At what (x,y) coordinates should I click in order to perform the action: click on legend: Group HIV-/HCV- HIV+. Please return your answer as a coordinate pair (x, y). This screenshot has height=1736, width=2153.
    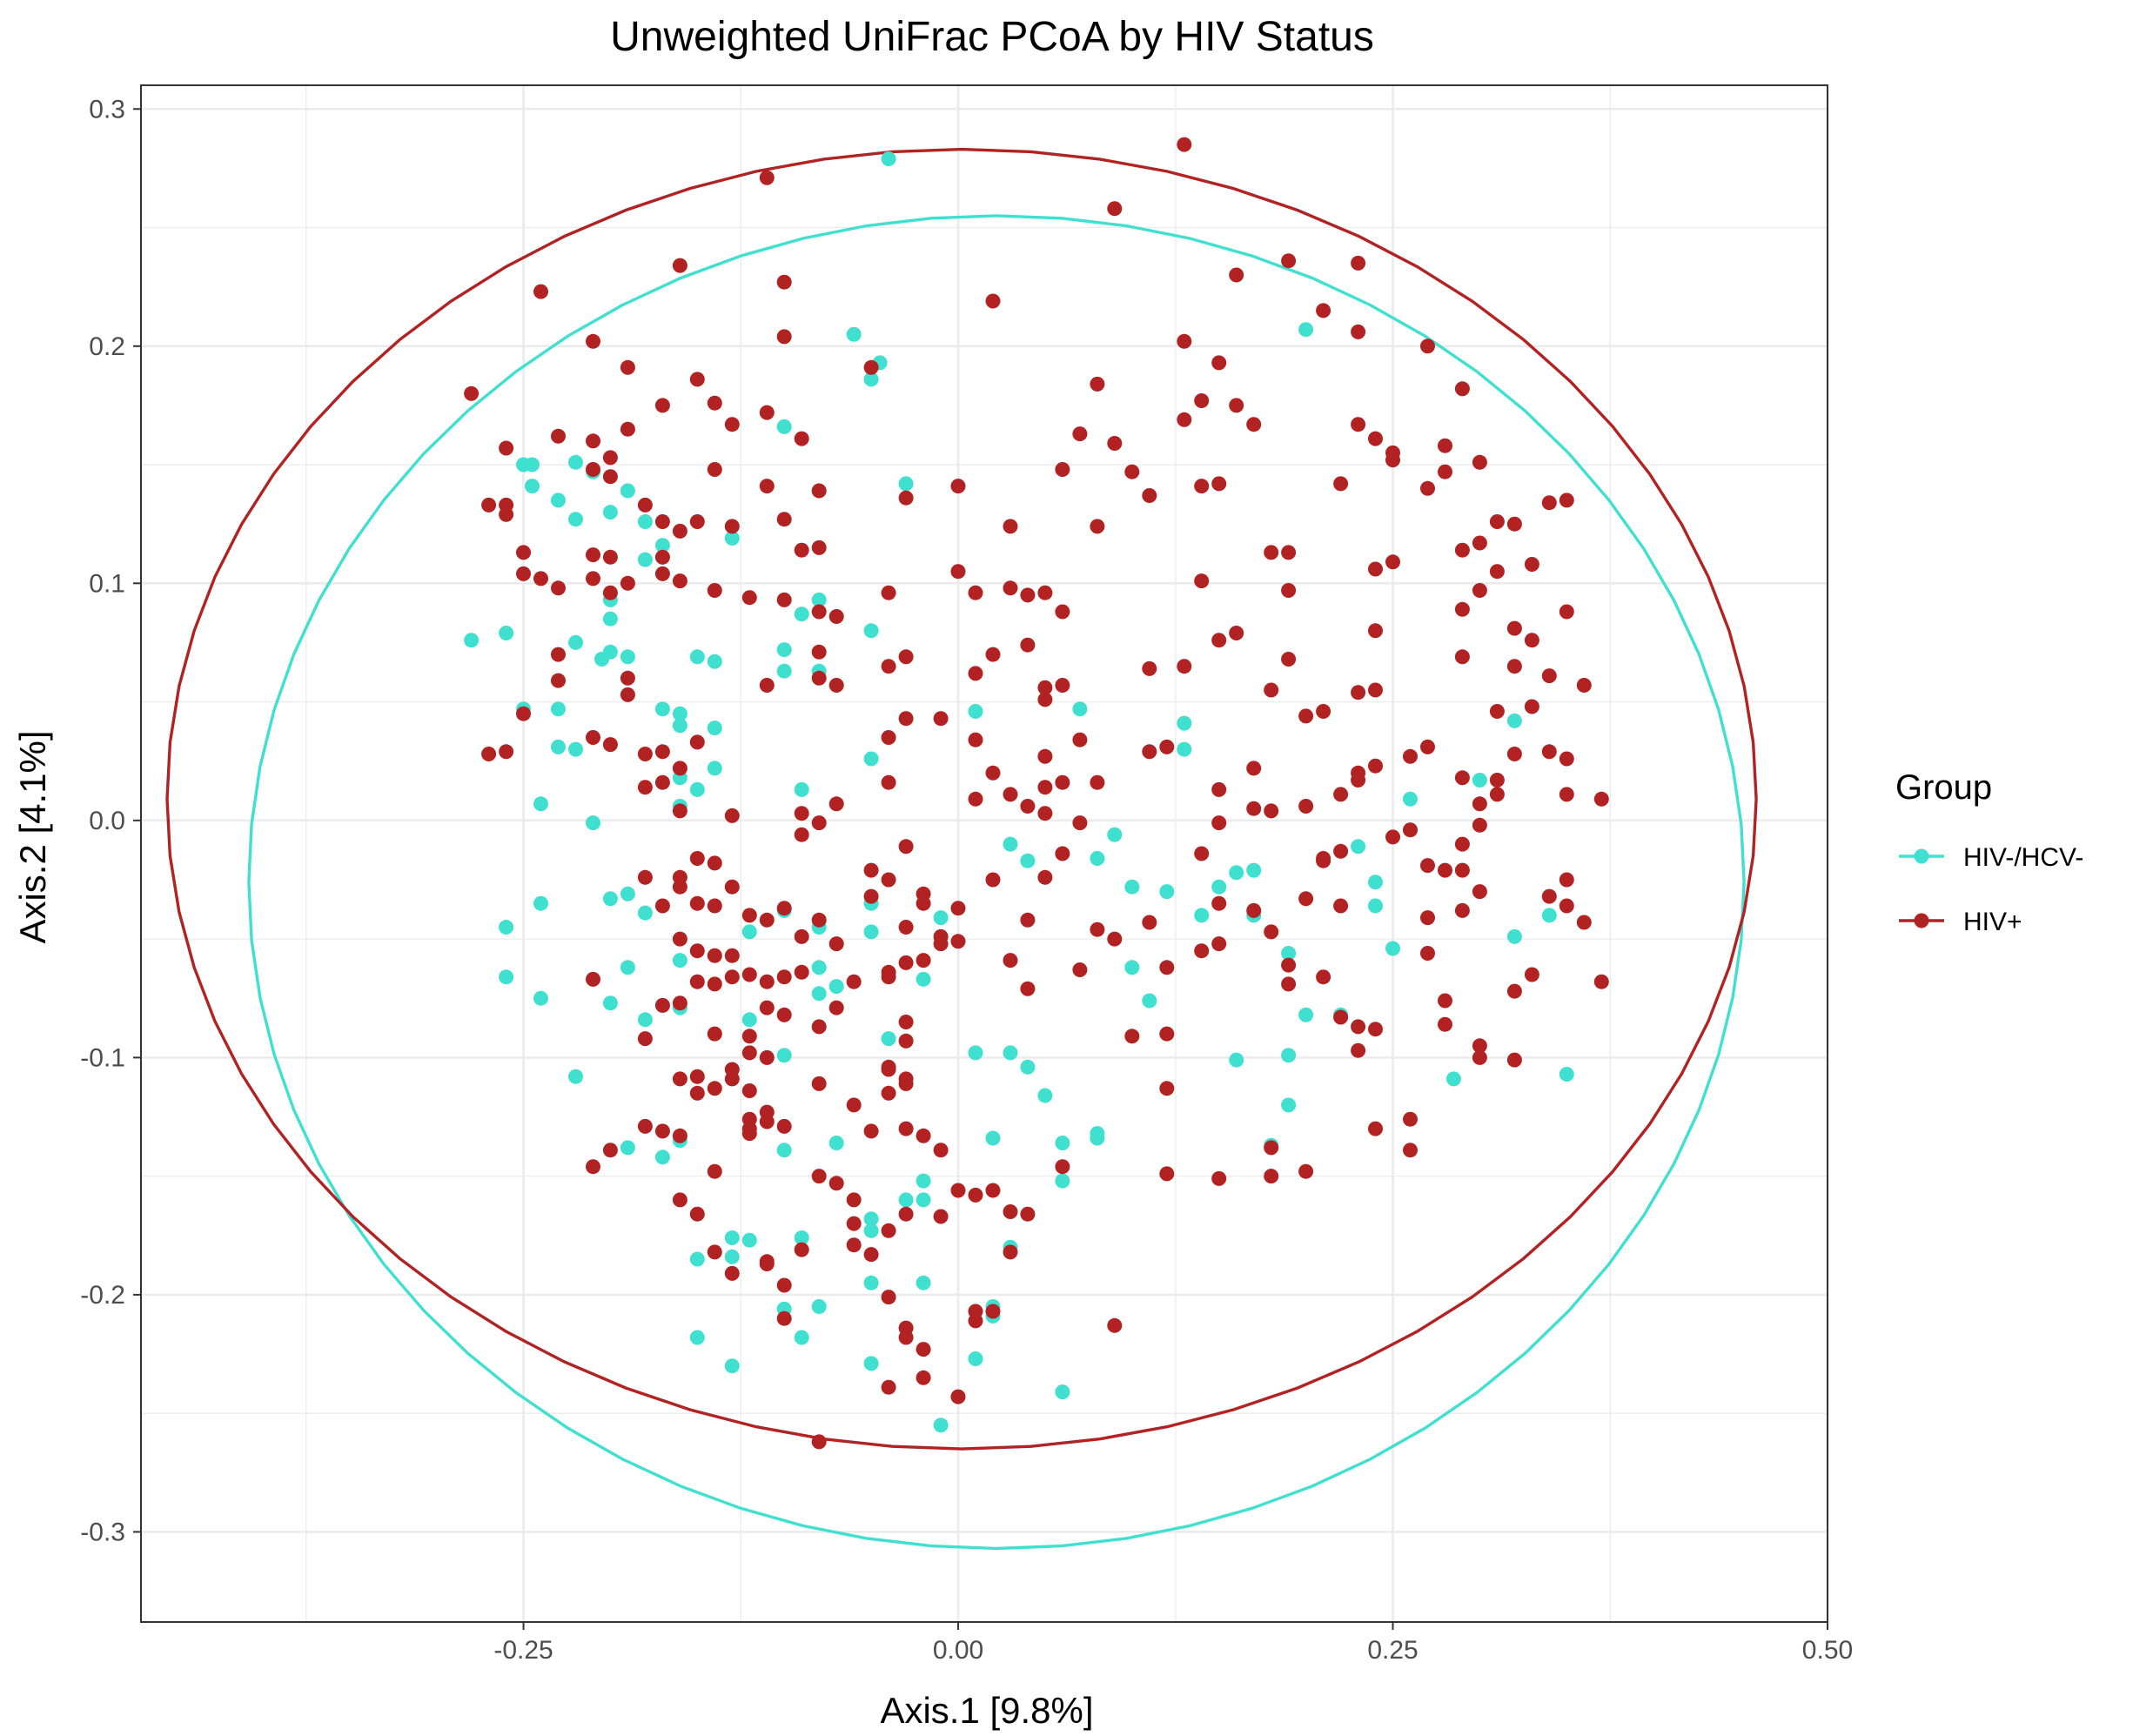
    Looking at the image, I should click on (1989, 852).